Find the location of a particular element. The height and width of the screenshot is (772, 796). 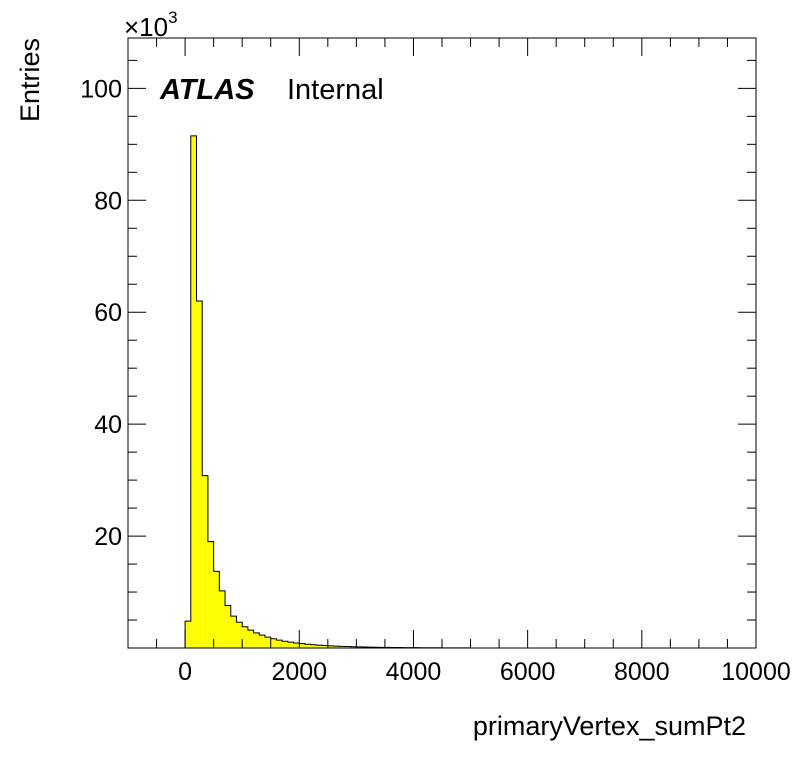

y-tick-label: 20 is located at coordinates (108, 537).